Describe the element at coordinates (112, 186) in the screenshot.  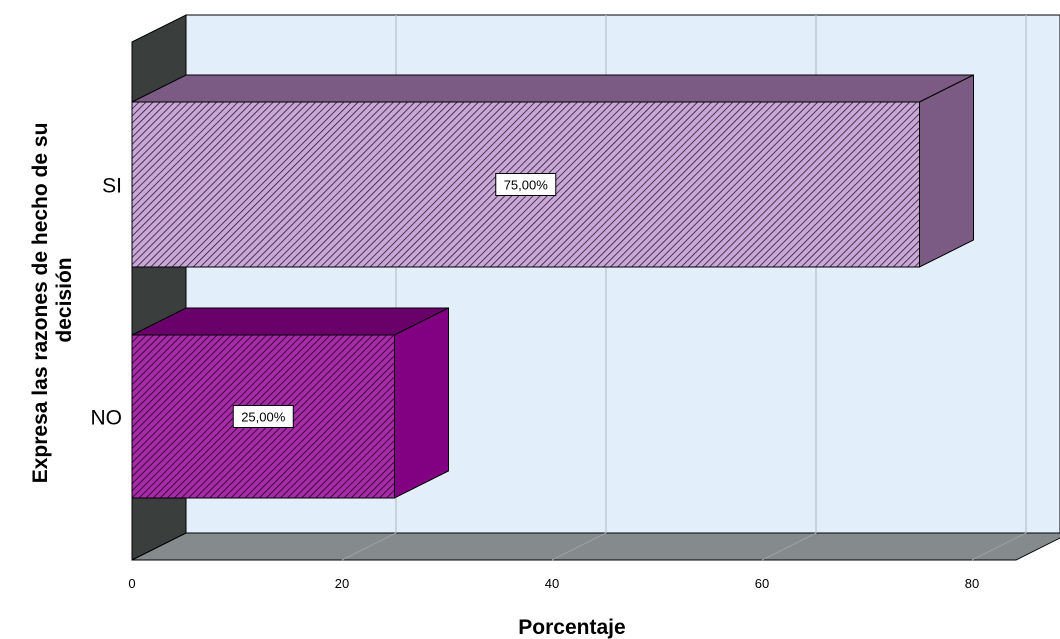
I see `y-category-label: SI` at that location.